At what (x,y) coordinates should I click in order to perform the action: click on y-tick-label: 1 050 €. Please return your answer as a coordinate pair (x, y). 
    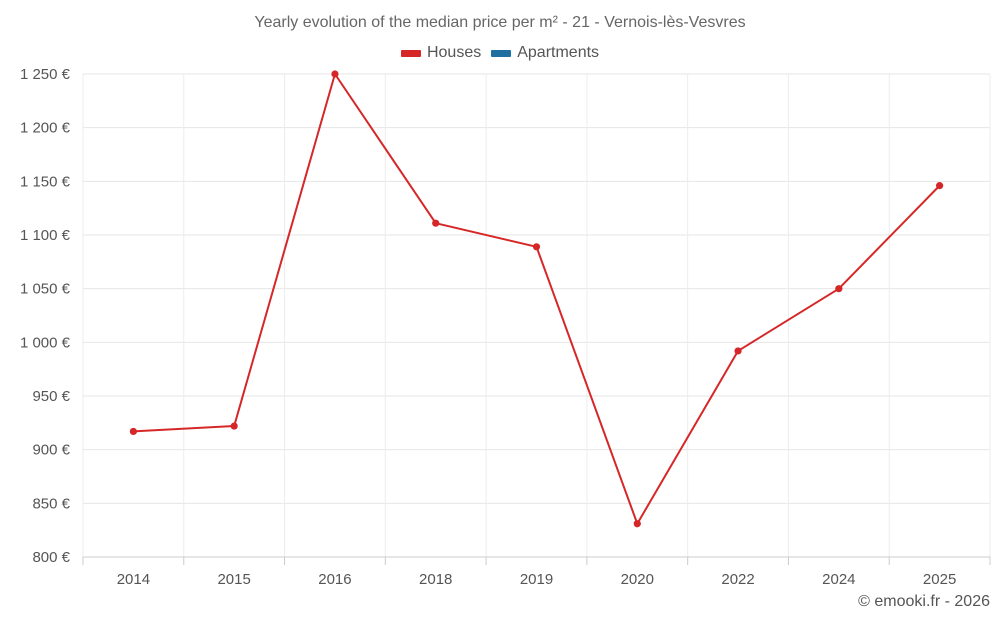
    Looking at the image, I should click on (45, 289).